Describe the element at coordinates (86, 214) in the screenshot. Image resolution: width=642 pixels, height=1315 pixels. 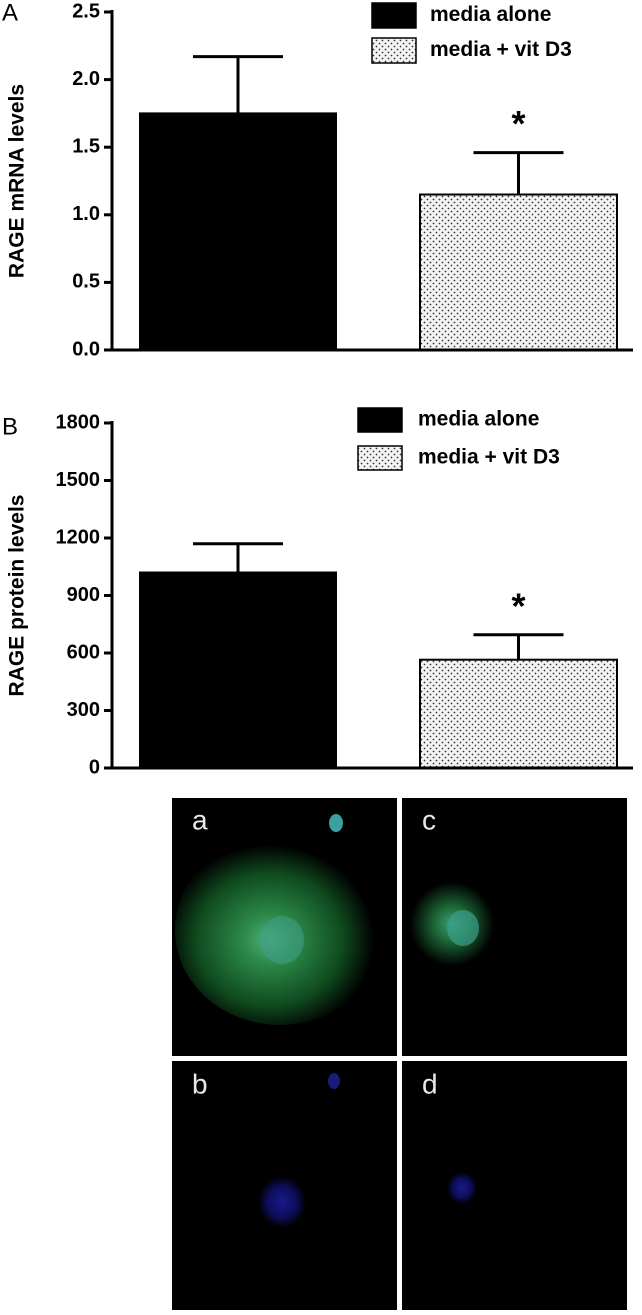
I see `y-tick-label: 1.0` at that location.